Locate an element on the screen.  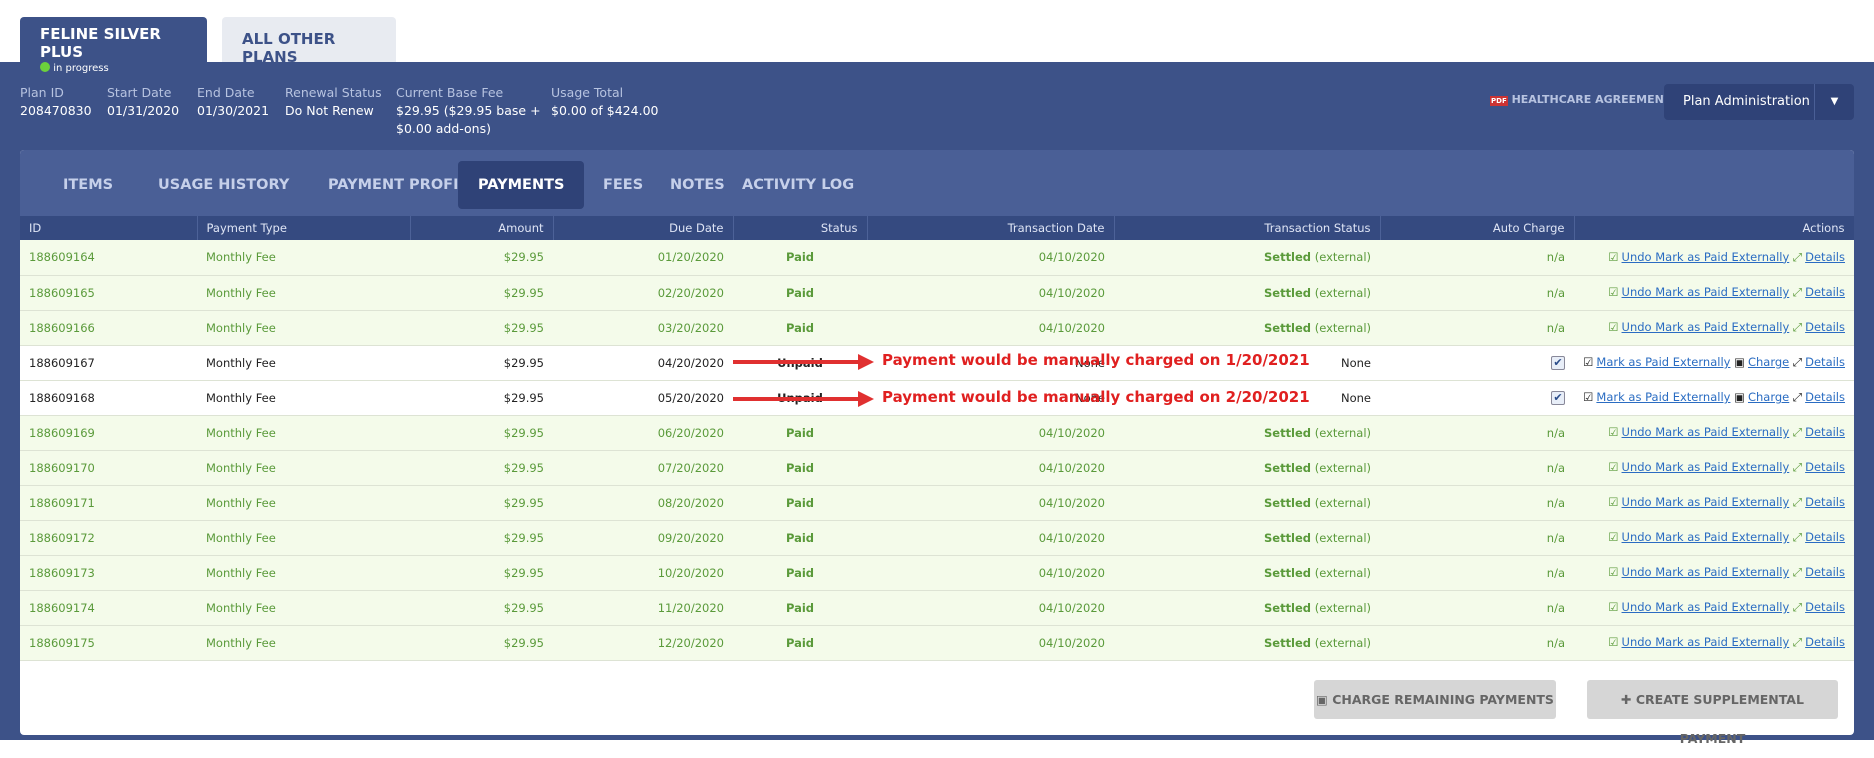
cell: 08/20/2020 is located at coordinates (643, 503).